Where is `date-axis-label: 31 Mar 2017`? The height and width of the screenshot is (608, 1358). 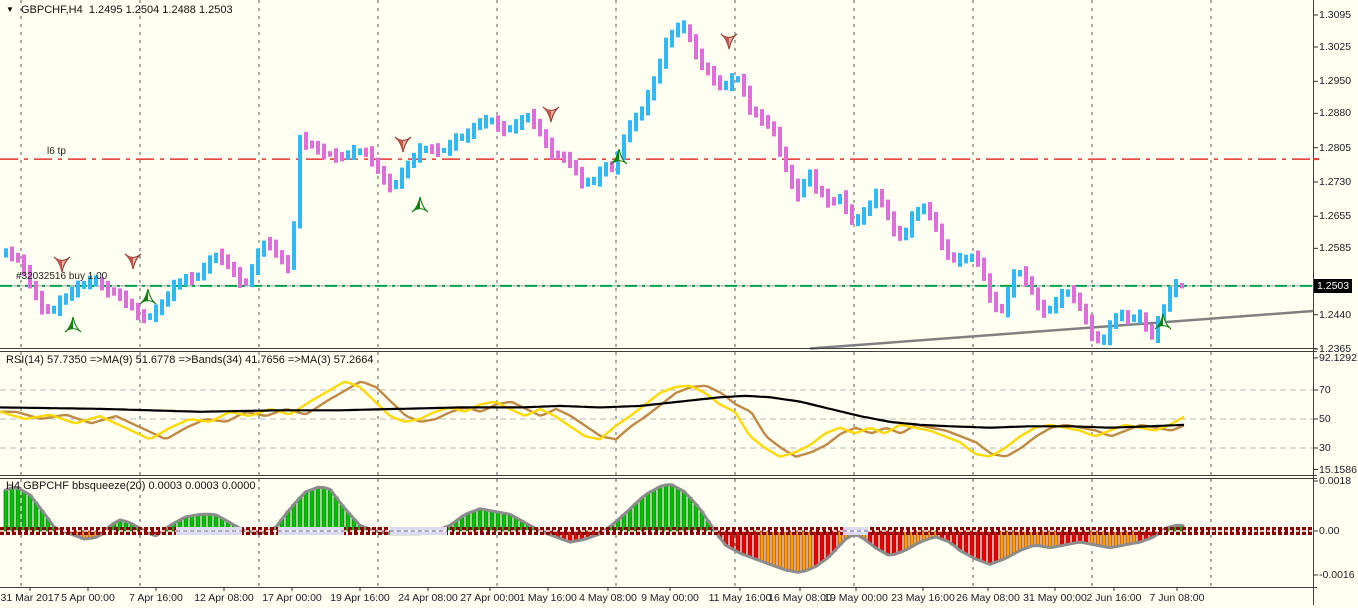 date-axis-label: 31 Mar 2017 is located at coordinates (30, 598).